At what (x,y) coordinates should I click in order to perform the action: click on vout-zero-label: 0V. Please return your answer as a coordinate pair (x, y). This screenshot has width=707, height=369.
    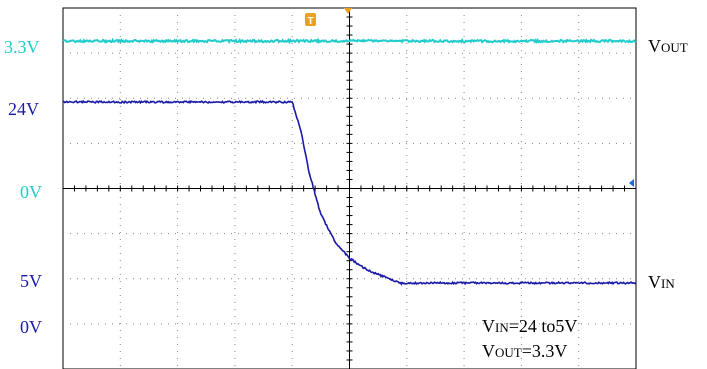
    Looking at the image, I should click on (31, 192).